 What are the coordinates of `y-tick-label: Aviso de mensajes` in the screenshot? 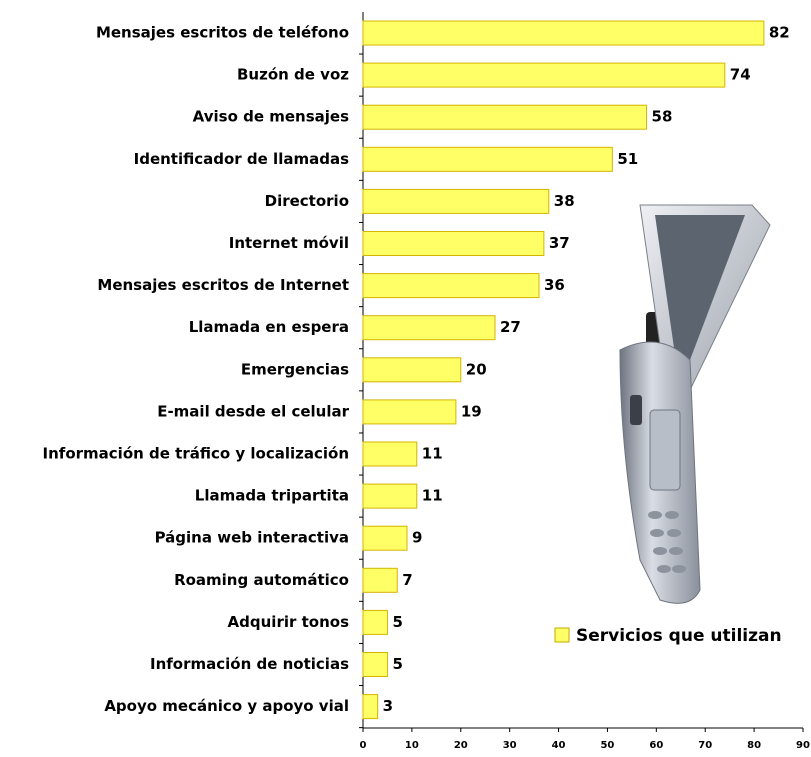 It's located at (271, 117).